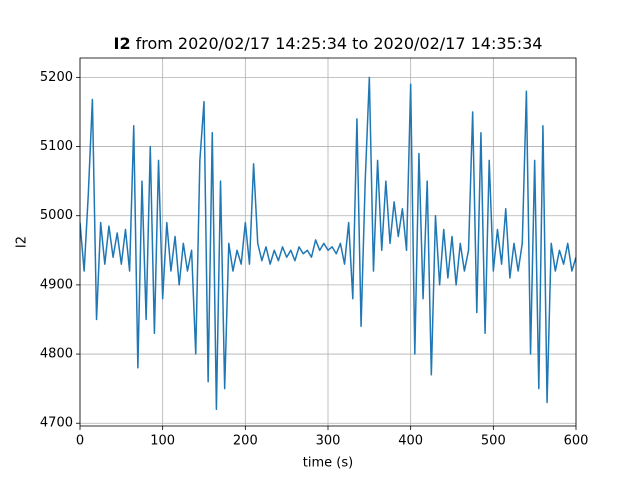  I want to click on x-tick-label: 0, so click(80, 441).